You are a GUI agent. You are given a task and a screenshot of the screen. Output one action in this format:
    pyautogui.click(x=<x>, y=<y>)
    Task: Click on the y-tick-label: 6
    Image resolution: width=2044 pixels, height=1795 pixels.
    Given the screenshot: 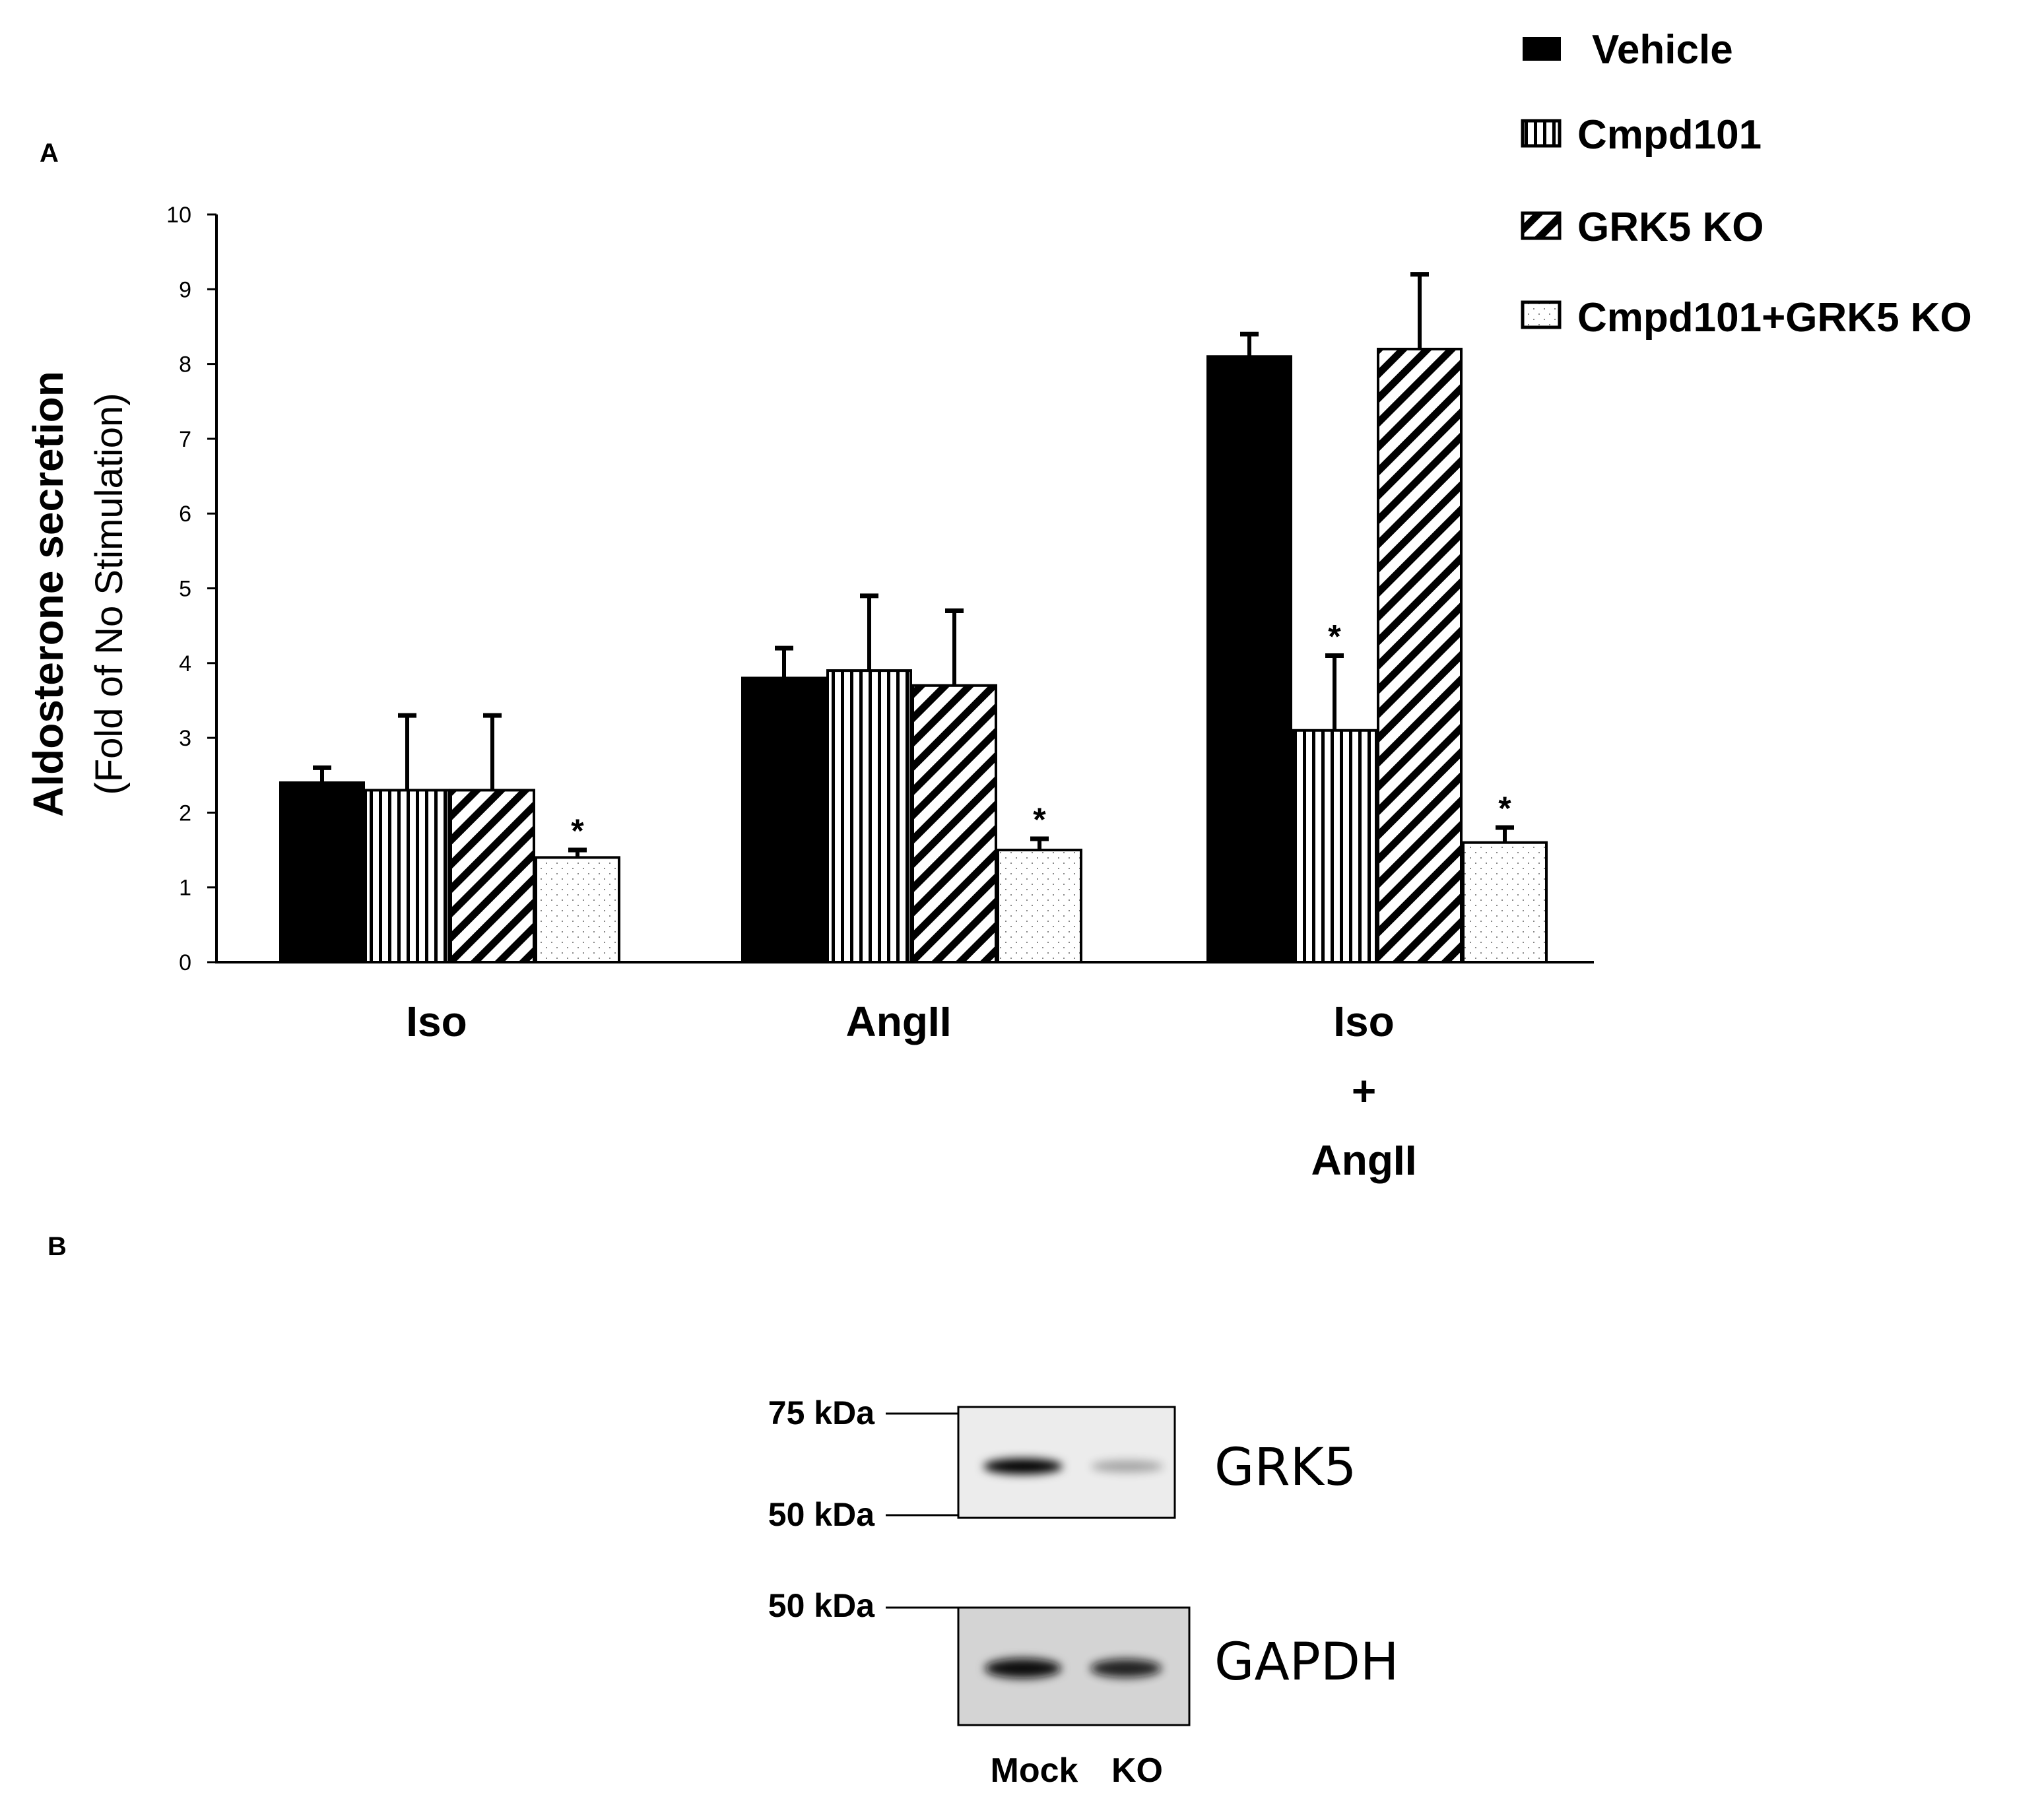 What is the action you would take?
    pyautogui.click(x=185, y=514)
    